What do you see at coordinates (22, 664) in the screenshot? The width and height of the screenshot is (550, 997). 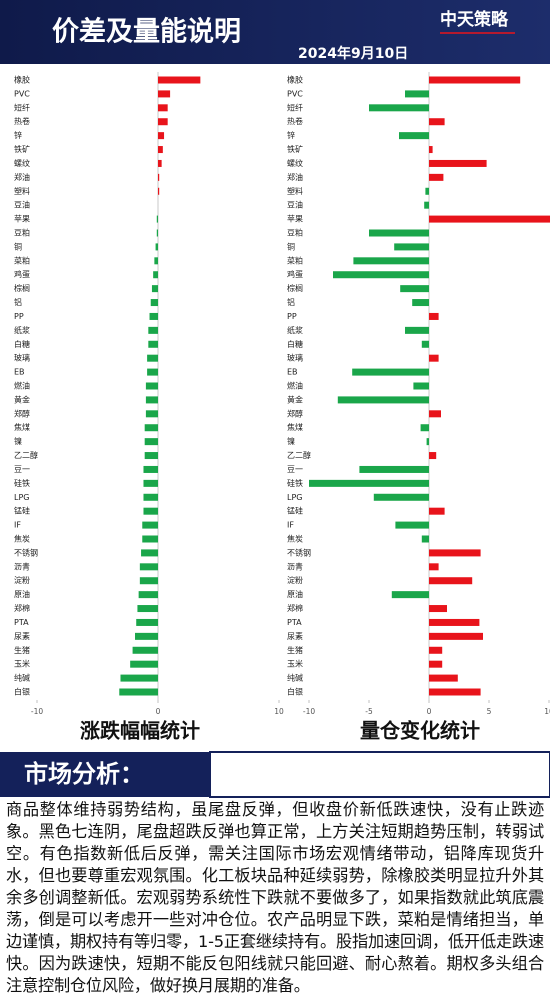 I see `category-label: 玉米` at bounding box center [22, 664].